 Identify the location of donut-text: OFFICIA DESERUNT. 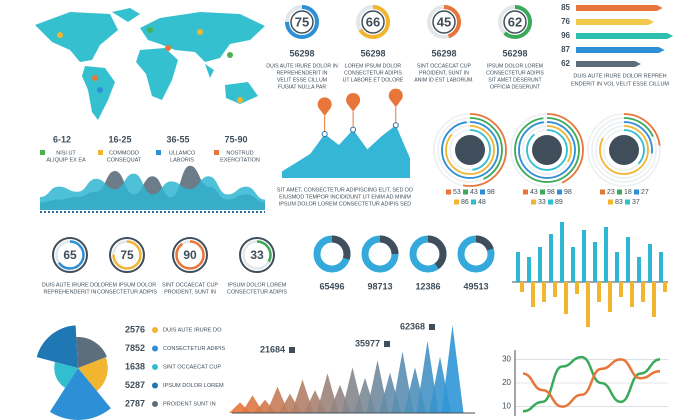
(515, 87).